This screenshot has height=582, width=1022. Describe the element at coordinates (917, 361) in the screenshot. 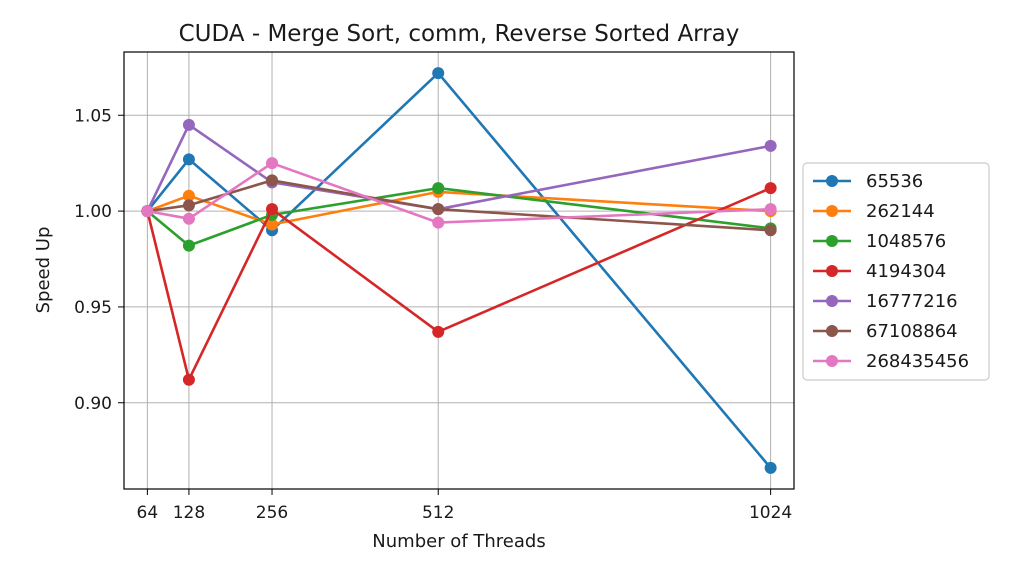

I see `legend-label: 268435456` at that location.